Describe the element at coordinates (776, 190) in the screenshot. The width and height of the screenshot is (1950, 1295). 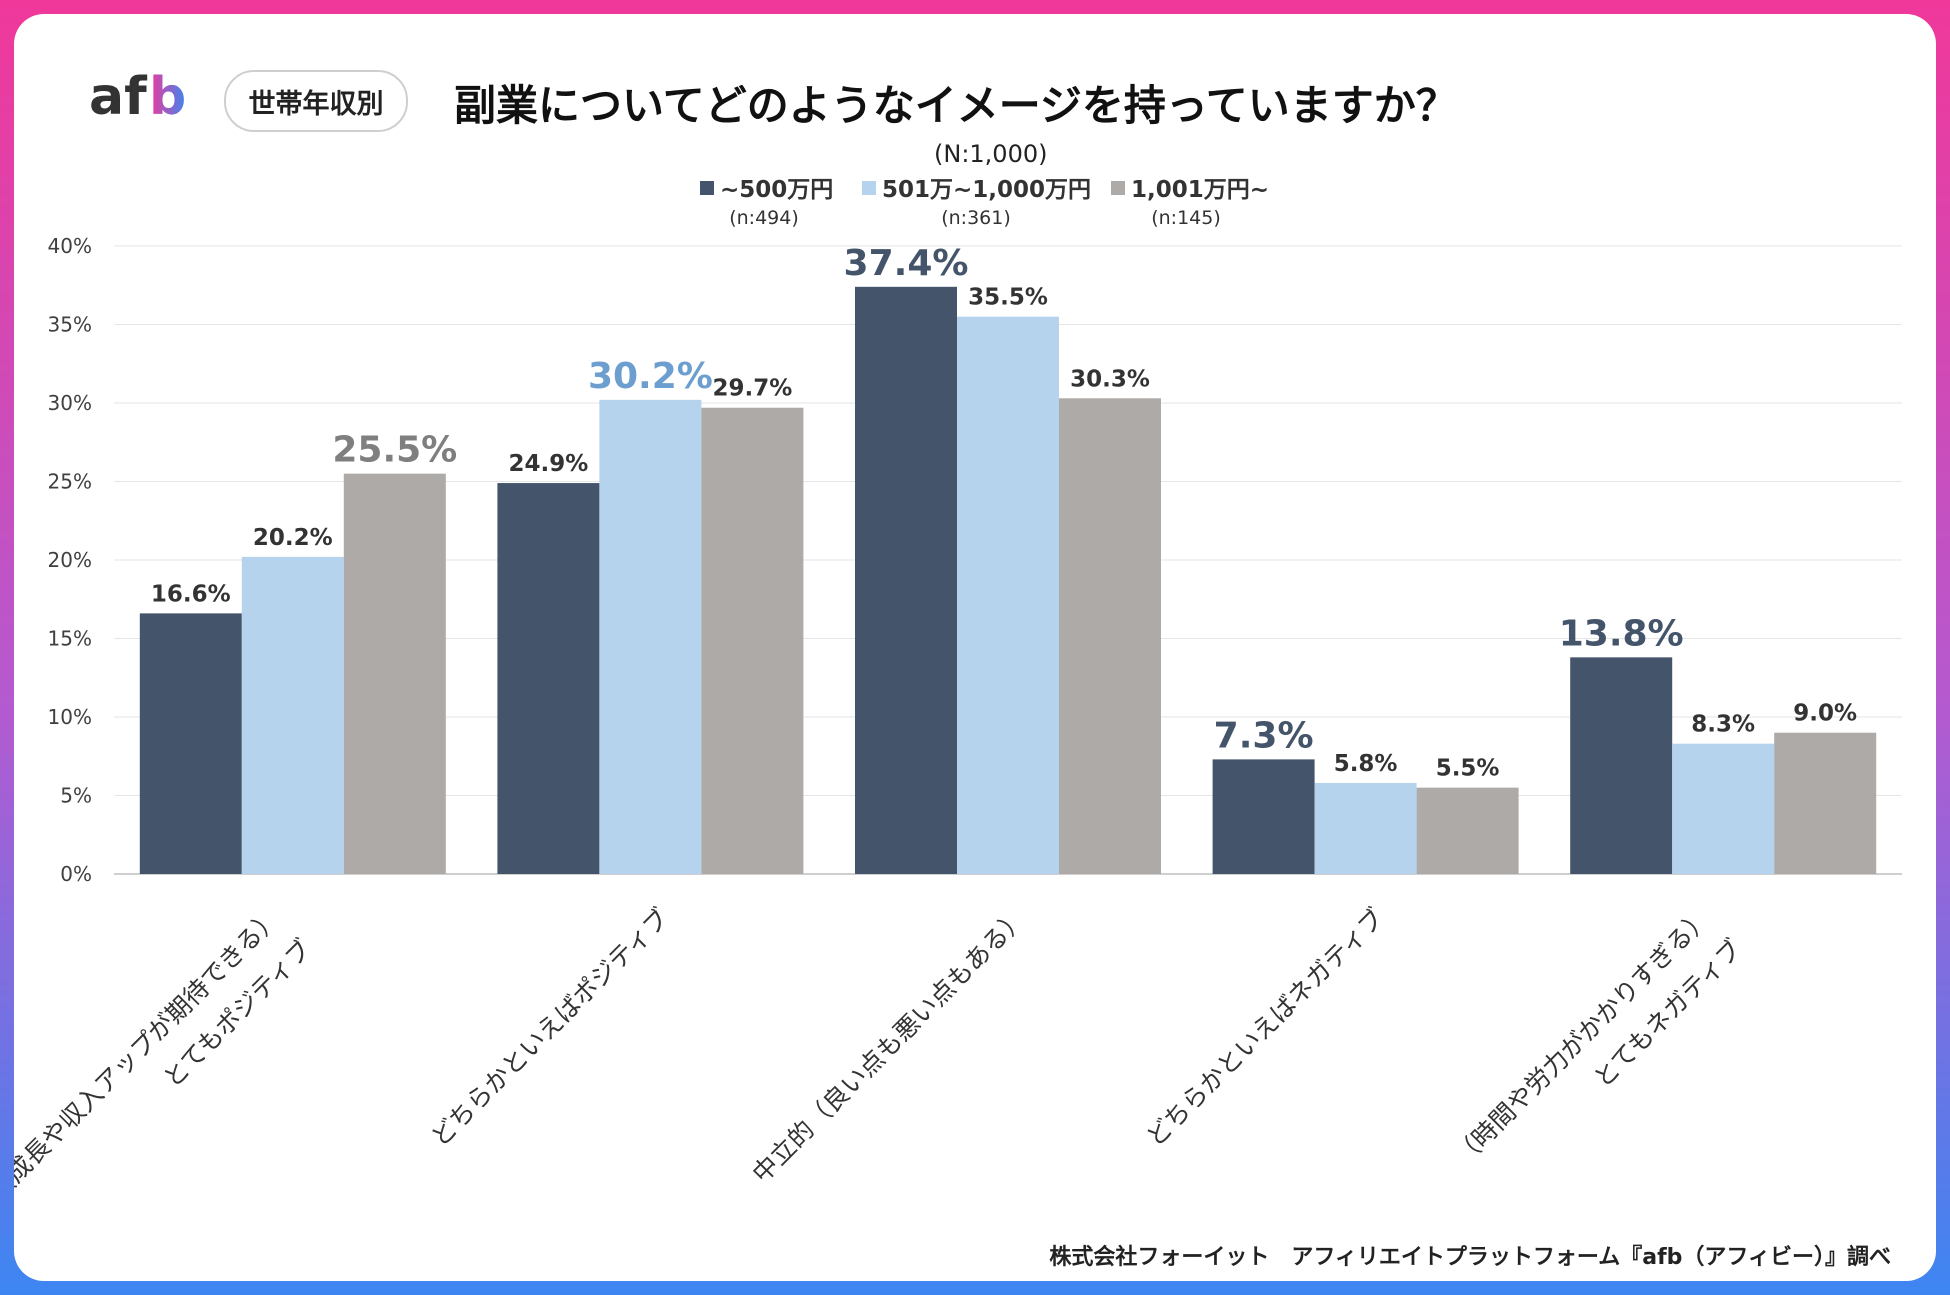
I see `legend-label: ~500万円` at that location.